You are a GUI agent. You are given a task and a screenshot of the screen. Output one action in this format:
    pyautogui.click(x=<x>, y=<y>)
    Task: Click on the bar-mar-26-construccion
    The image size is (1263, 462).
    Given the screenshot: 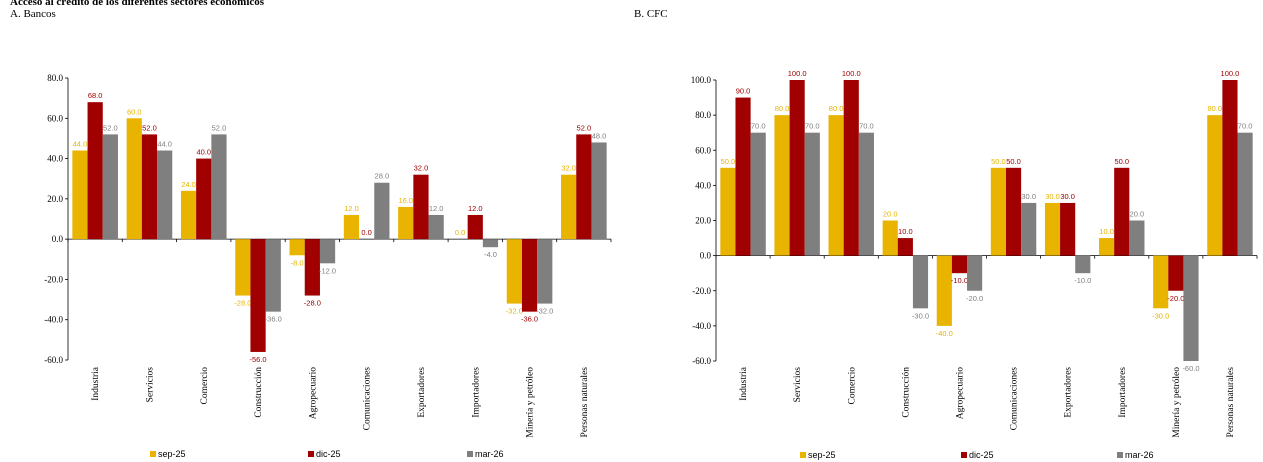 What is the action you would take?
    pyautogui.click(x=920, y=282)
    